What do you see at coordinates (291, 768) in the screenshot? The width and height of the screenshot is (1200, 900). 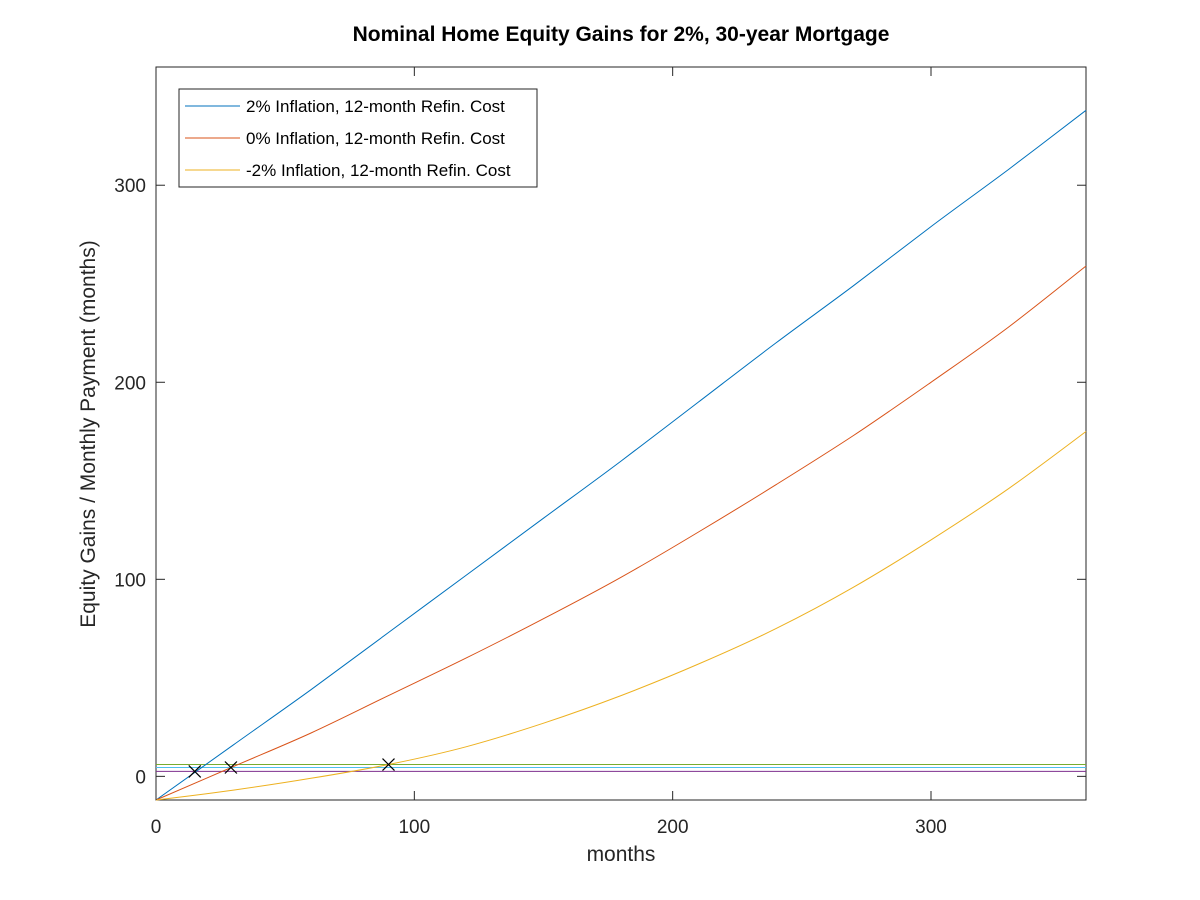 I see `crossover-markers` at bounding box center [291, 768].